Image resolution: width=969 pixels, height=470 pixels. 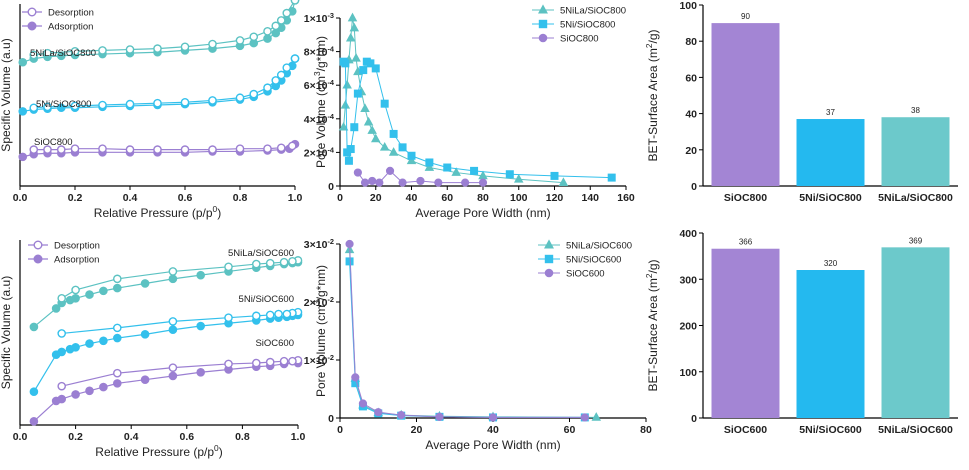 I want to click on iso800-x-tick-label: 1.0, so click(x=295, y=198).